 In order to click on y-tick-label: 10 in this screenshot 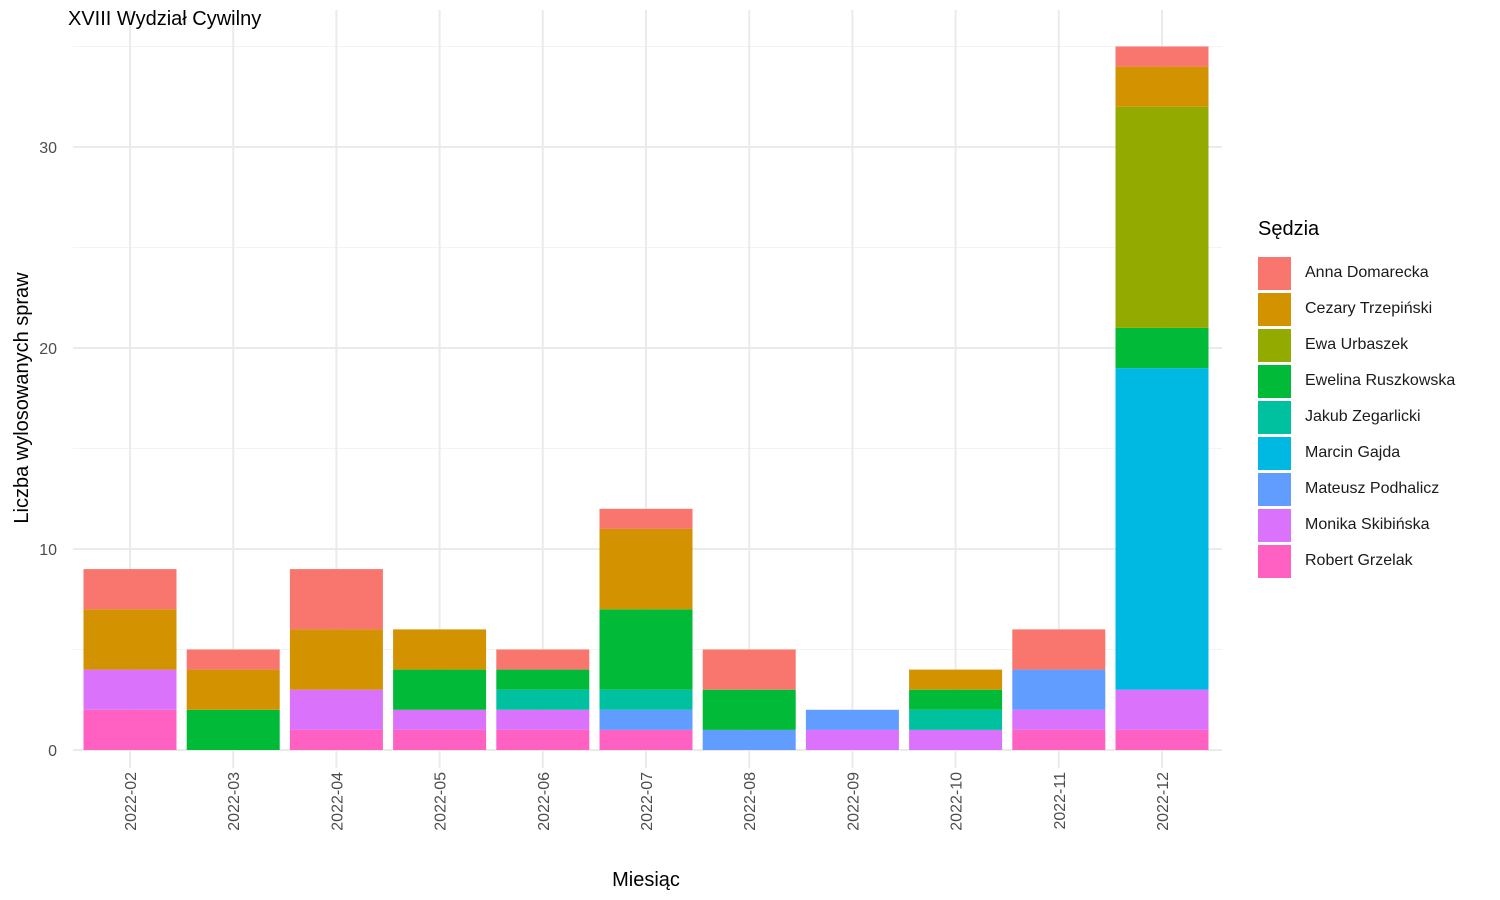, I will do `click(48, 550)`.